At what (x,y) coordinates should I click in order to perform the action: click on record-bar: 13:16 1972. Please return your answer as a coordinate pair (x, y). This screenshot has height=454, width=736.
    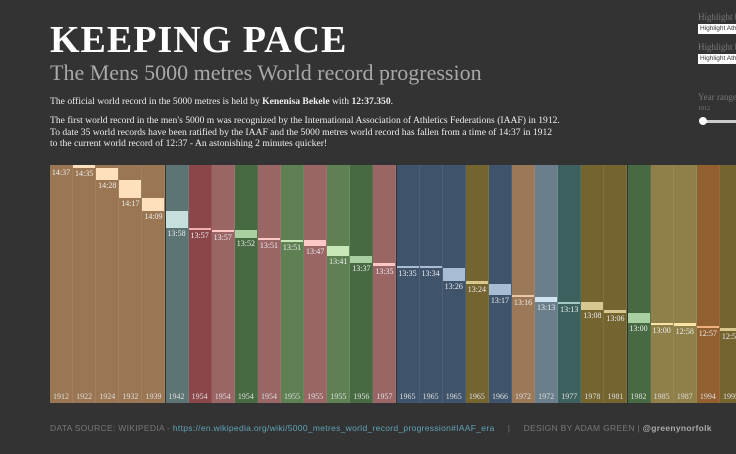
    Looking at the image, I should click on (524, 284).